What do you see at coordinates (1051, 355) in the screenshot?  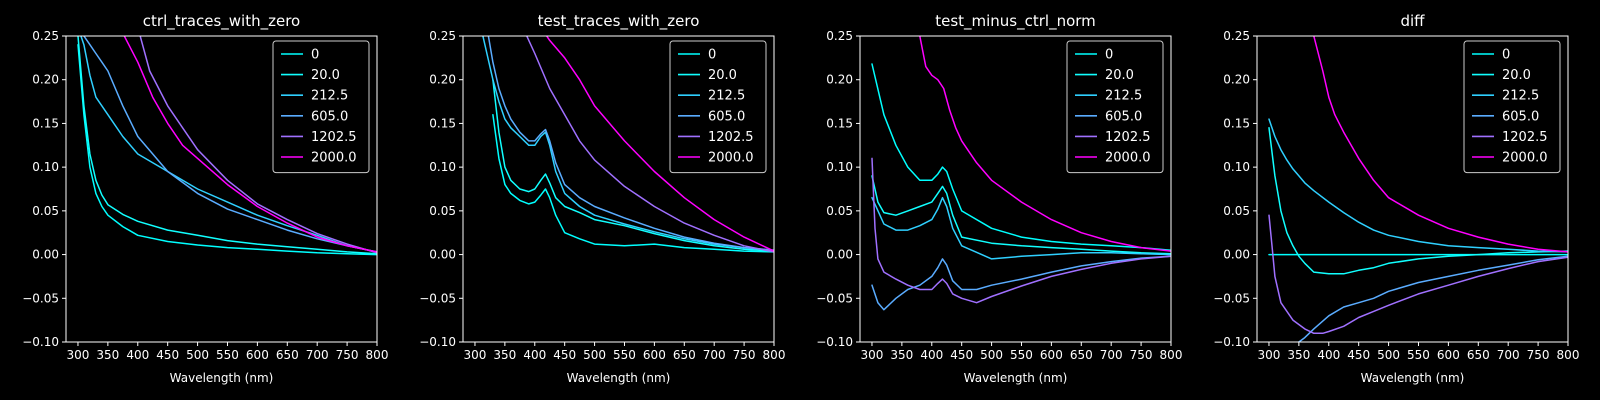 I see `x-tick-label: 600` at bounding box center [1051, 355].